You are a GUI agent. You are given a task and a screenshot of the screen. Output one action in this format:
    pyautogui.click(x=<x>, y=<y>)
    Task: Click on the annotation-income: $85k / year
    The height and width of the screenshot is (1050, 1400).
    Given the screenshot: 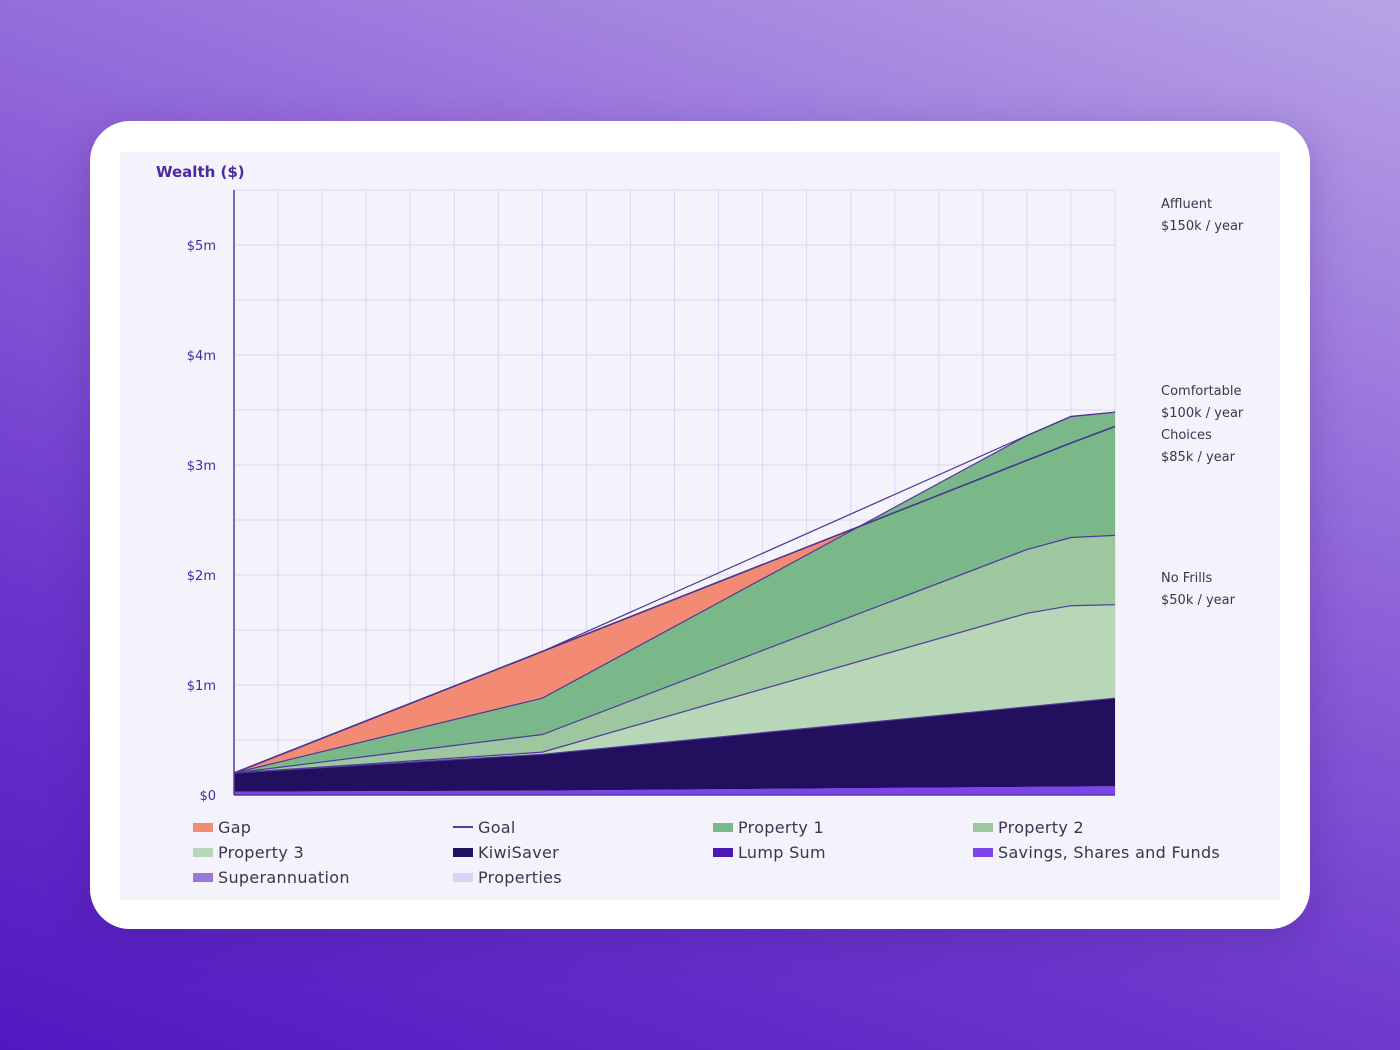 What is the action you would take?
    pyautogui.click(x=1198, y=457)
    